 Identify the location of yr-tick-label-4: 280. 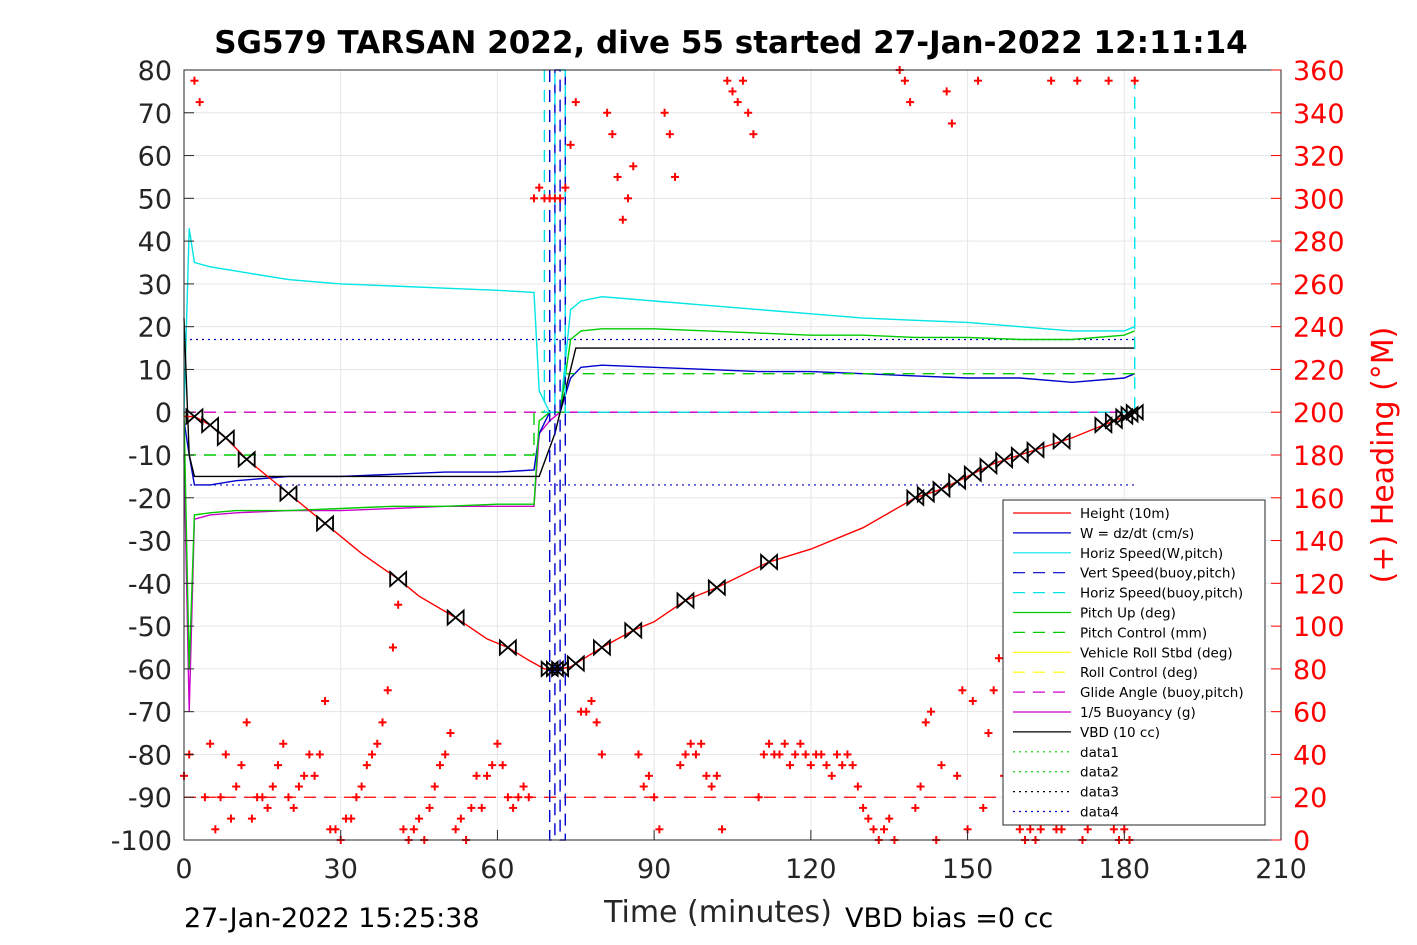
(1319, 242).